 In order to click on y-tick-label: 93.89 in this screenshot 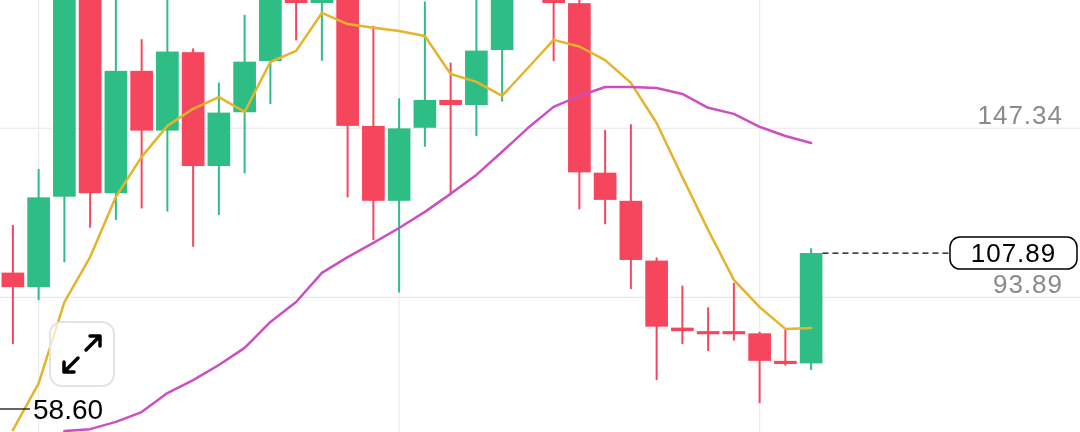, I will do `click(1027, 284)`.